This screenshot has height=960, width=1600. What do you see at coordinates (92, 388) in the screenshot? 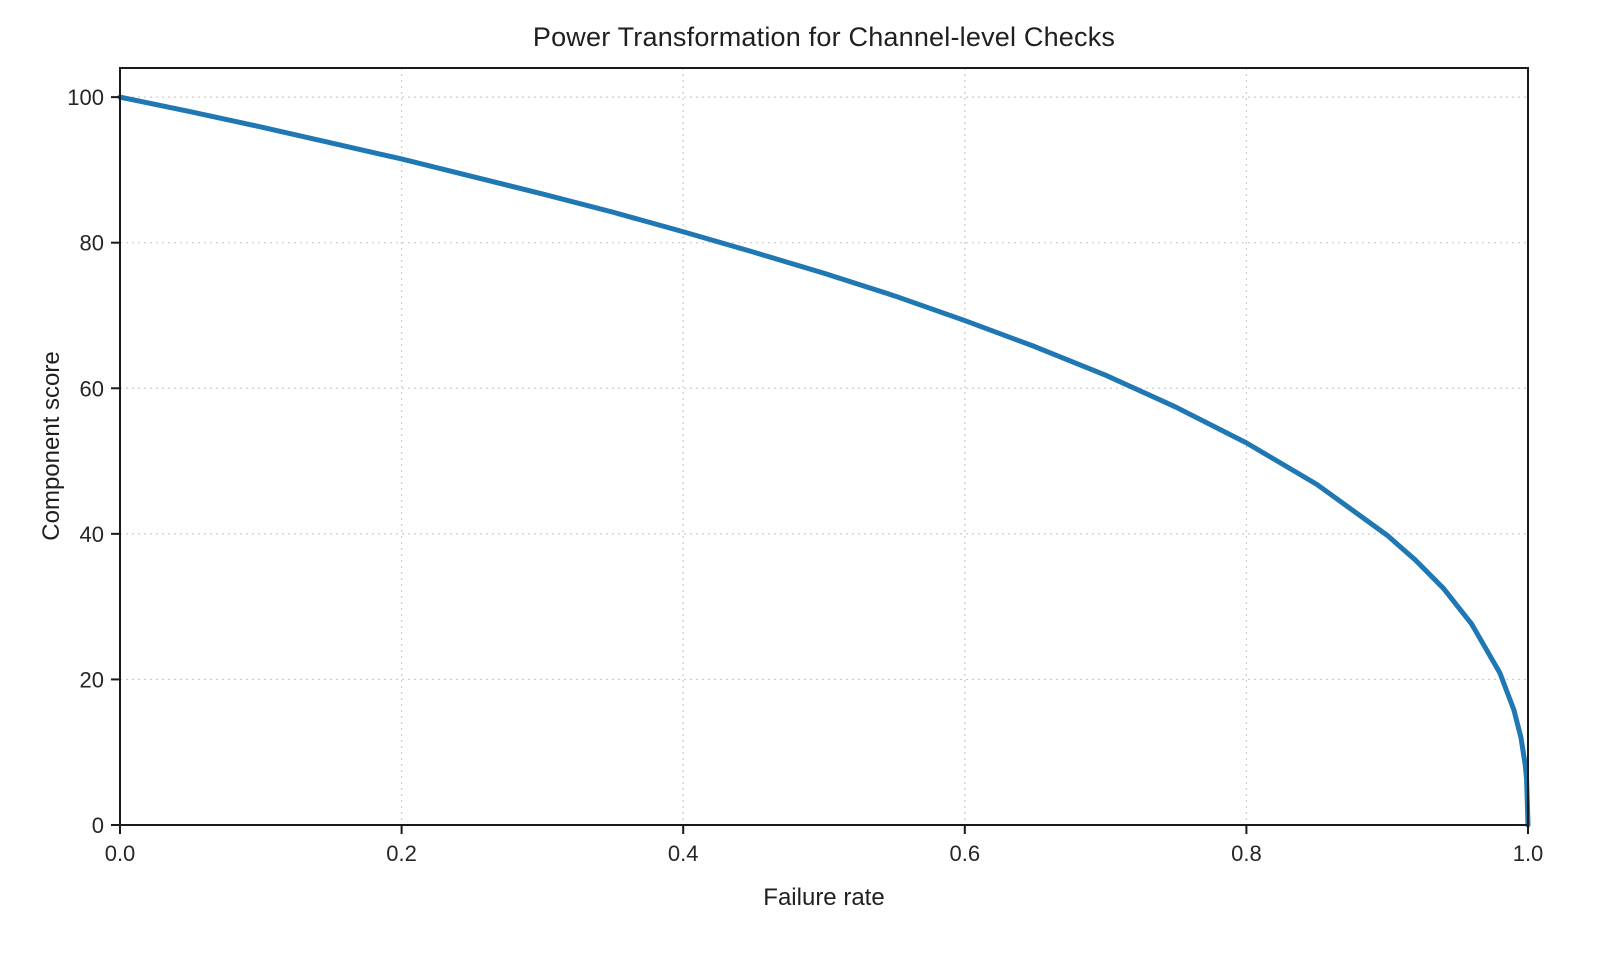
I see `y-tick-label: 60` at bounding box center [92, 388].